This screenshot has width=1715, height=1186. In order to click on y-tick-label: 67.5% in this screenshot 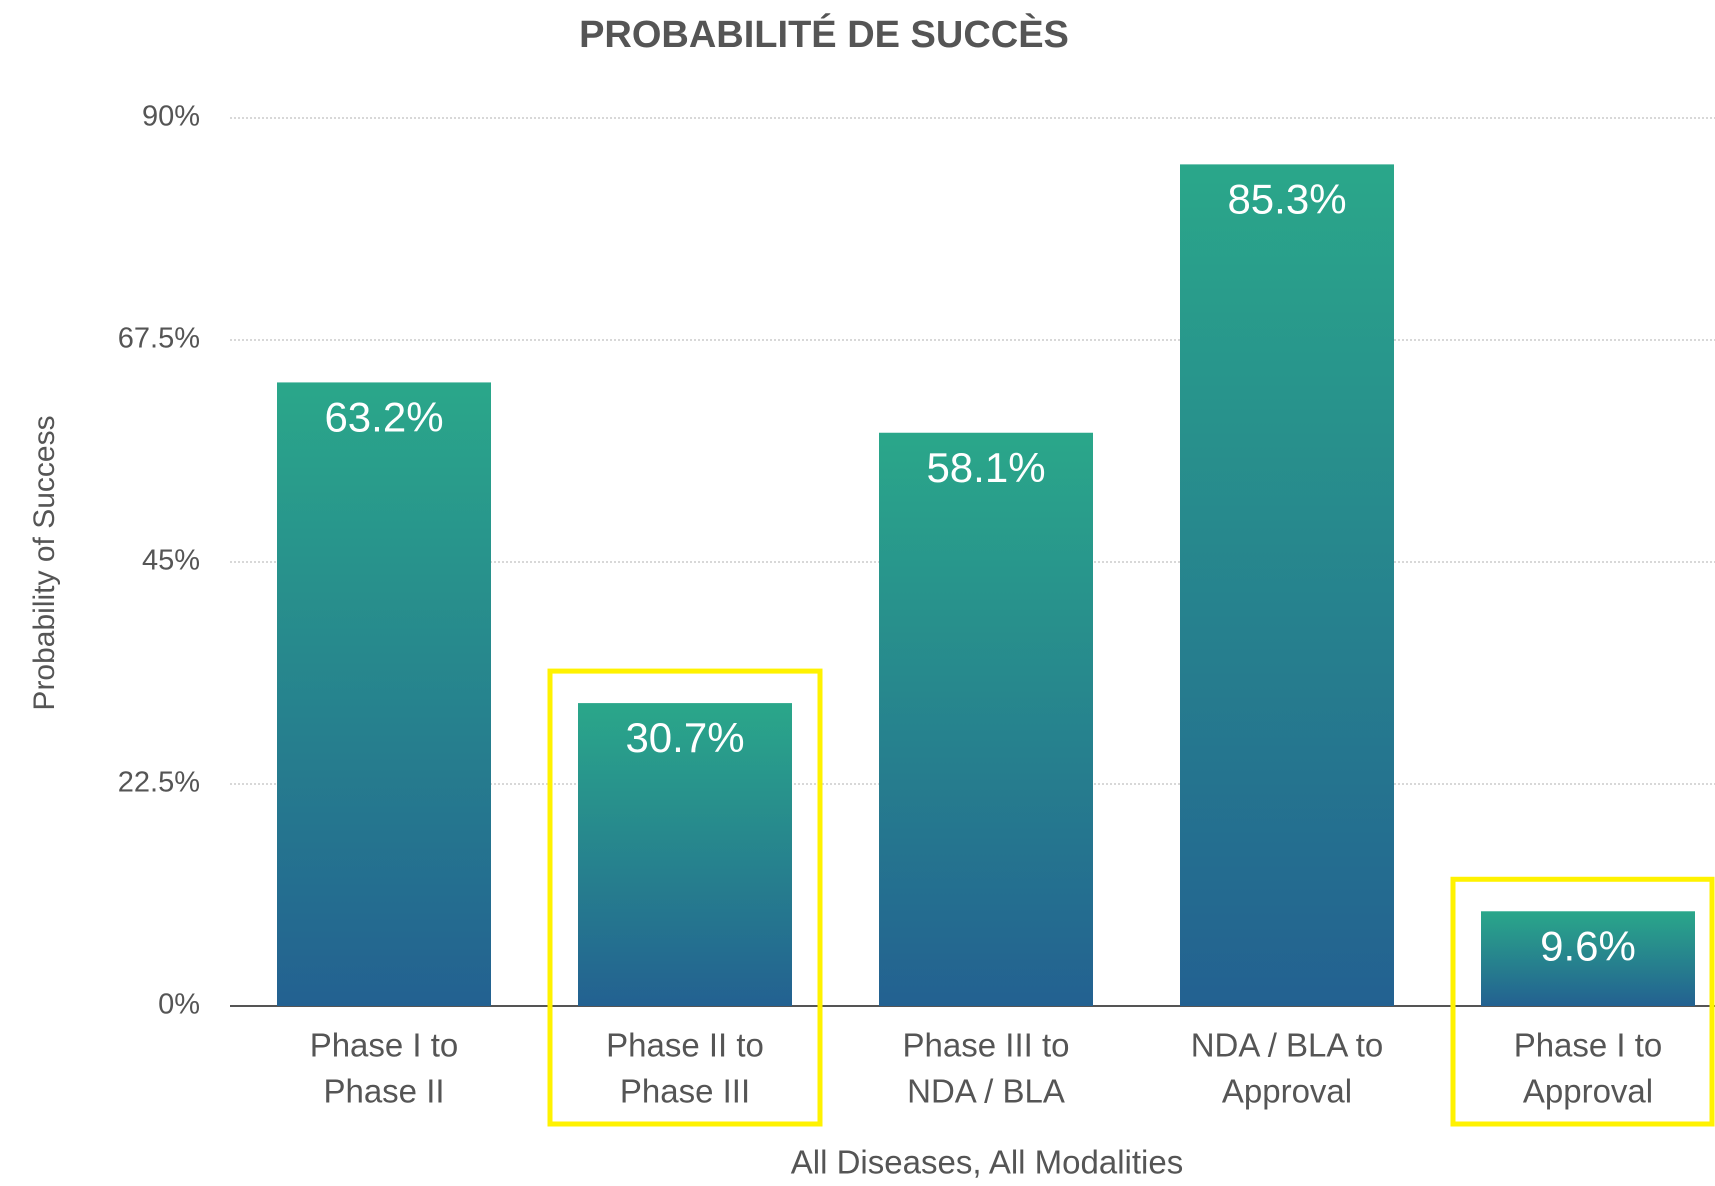, I will do `click(159, 339)`.